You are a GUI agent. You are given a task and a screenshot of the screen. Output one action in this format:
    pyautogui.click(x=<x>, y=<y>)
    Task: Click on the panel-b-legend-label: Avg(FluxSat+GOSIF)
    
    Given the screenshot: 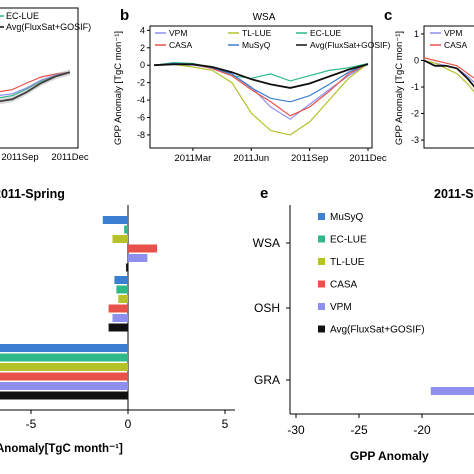 What is the action you would take?
    pyautogui.click(x=350, y=45)
    